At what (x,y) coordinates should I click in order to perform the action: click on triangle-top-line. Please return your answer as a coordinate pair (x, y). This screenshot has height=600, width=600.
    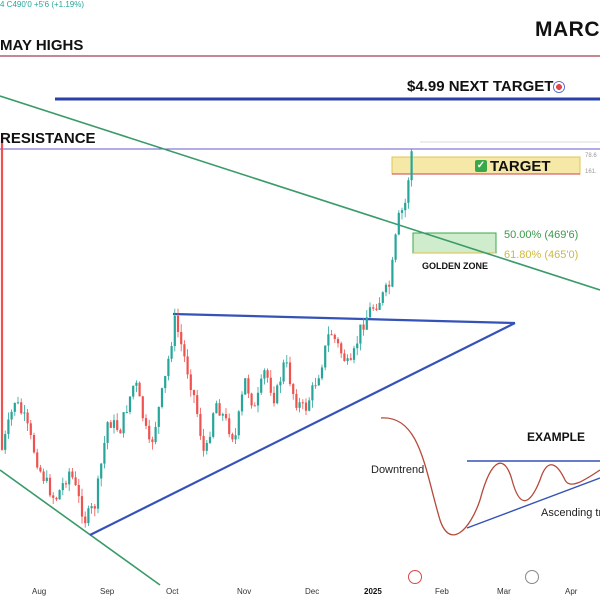
    Looking at the image, I should click on (344, 318).